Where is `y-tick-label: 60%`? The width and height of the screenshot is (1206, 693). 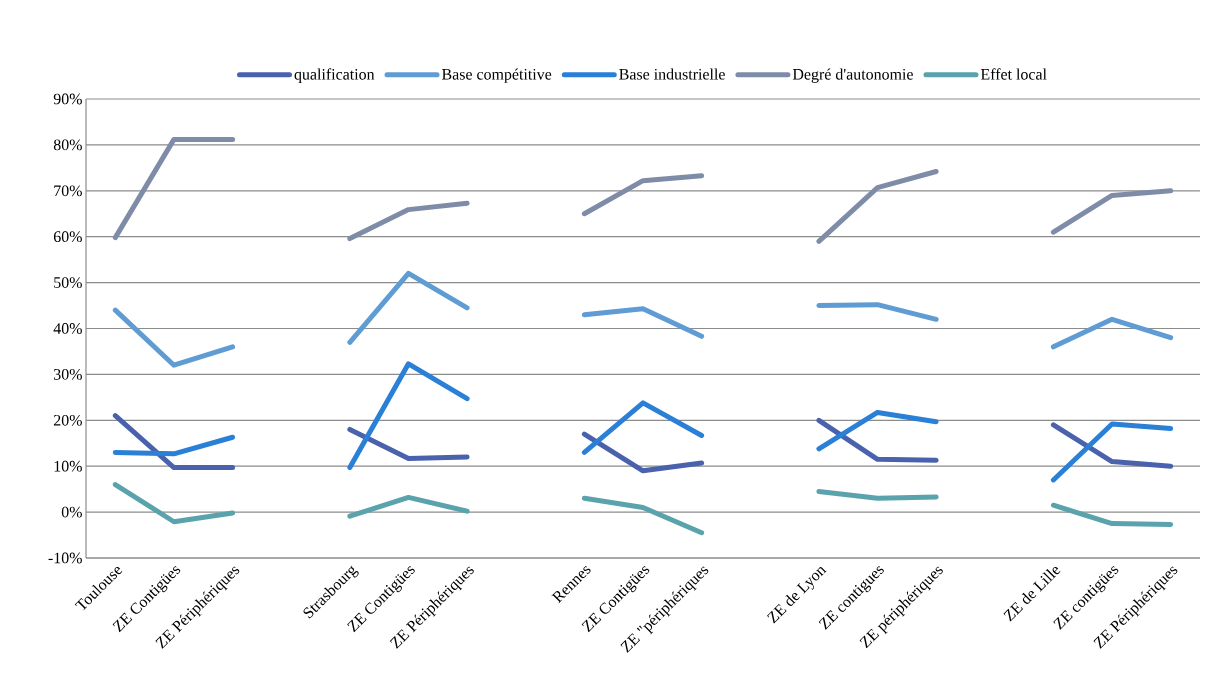
y-tick-label: 60% is located at coordinates (67, 237).